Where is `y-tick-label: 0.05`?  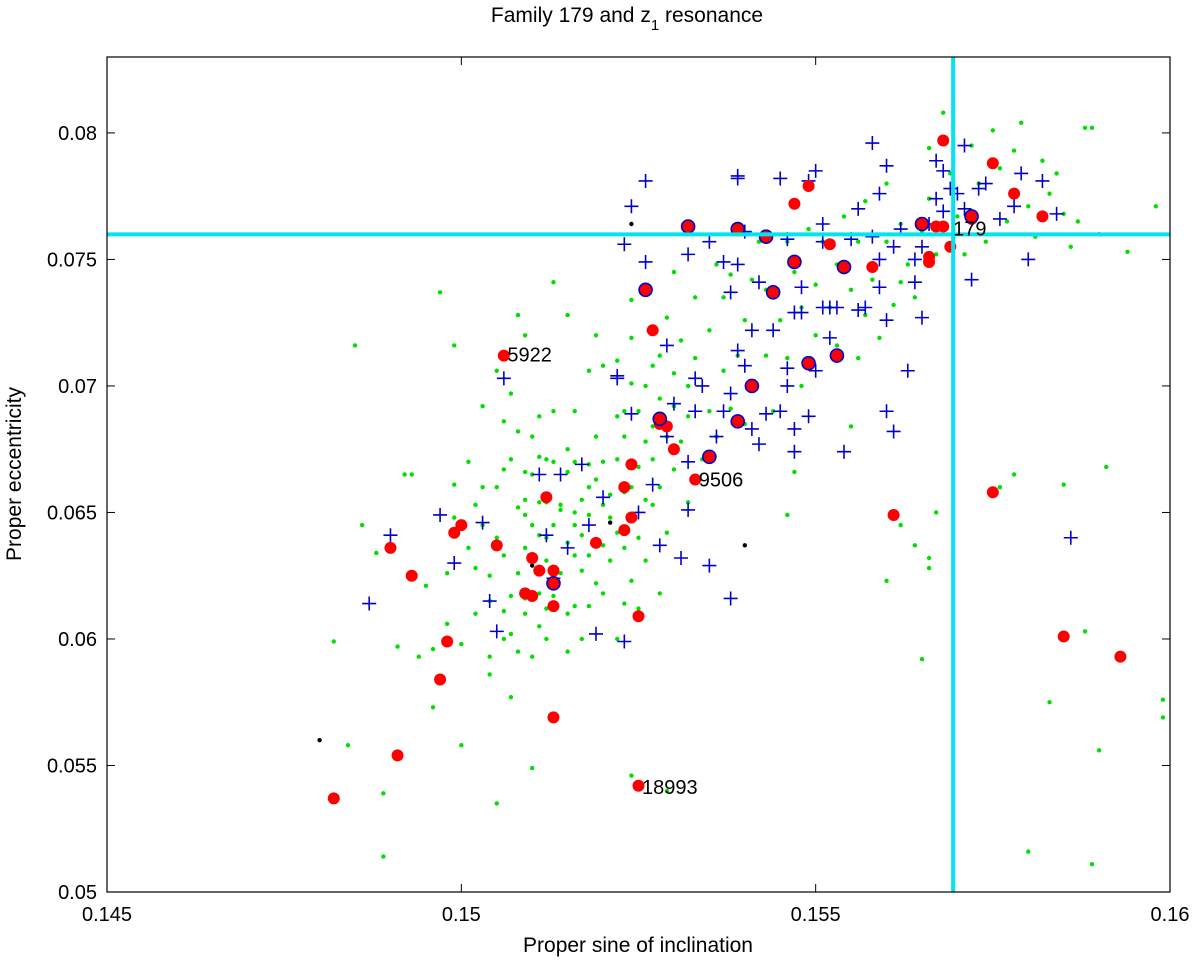 y-tick-label: 0.05 is located at coordinates (77, 893).